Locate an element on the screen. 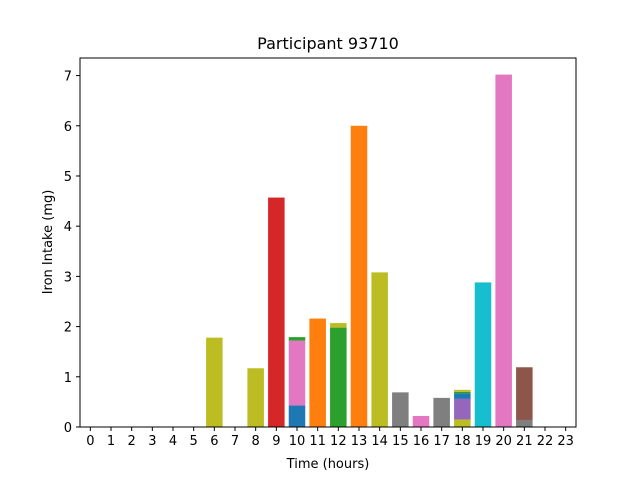 Image resolution: width=640 pixels, height=484 pixels. chart-title: Participant 93710 is located at coordinates (328, 43).